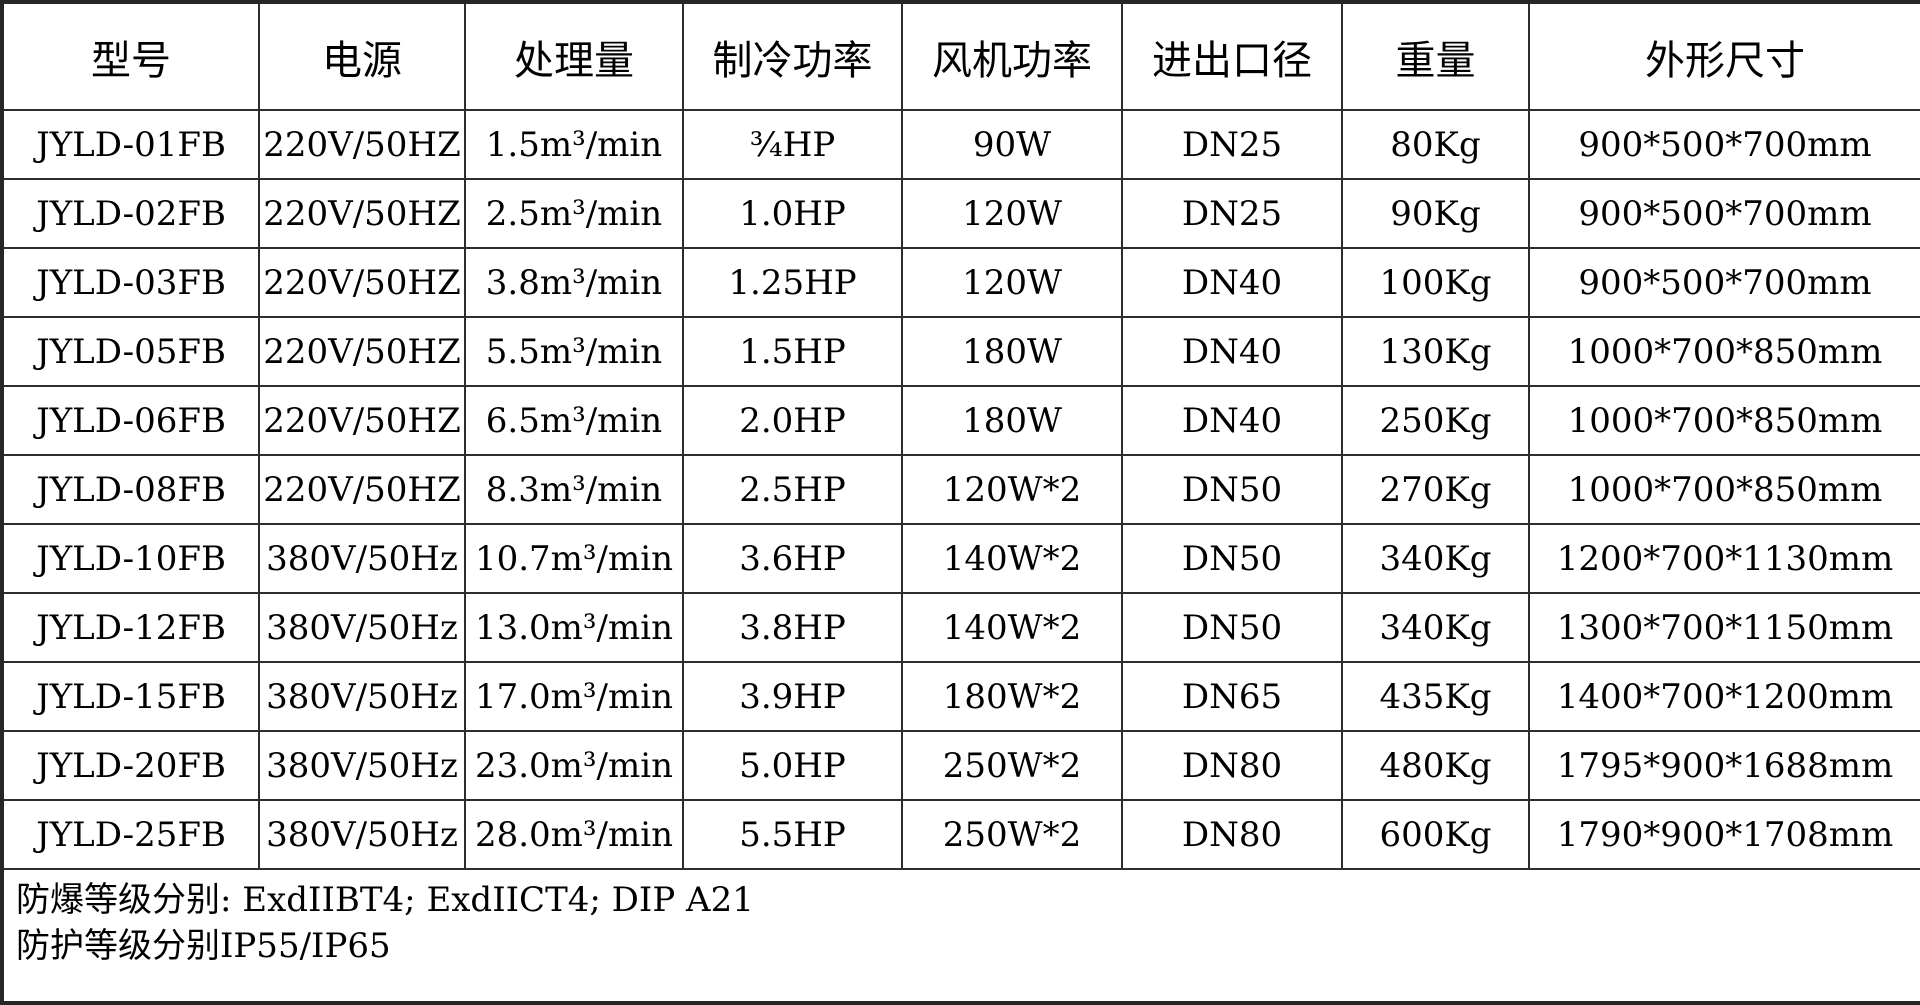 This screenshot has width=1920, height=1005. What do you see at coordinates (574, 834) in the screenshot?
I see `table-cell: 28.0m³/min` at bounding box center [574, 834].